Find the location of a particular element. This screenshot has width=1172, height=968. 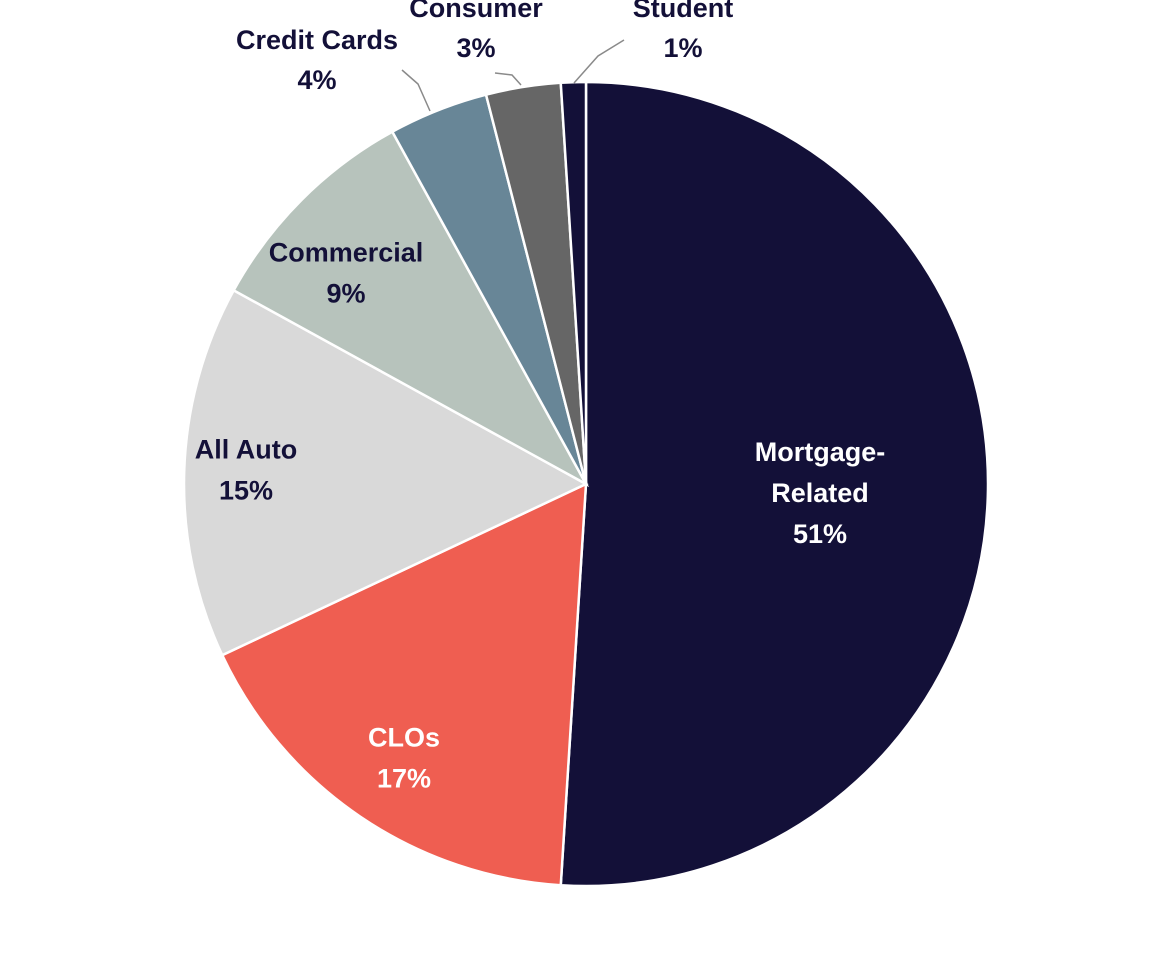

leader-line-student is located at coordinates (599, 61).